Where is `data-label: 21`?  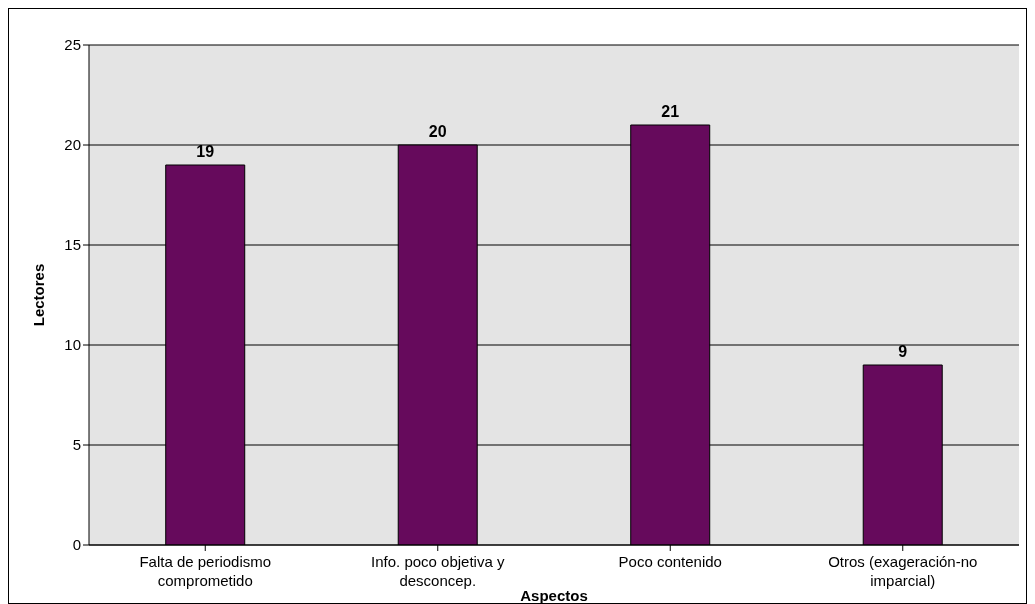
data-label: 21 is located at coordinates (670, 111).